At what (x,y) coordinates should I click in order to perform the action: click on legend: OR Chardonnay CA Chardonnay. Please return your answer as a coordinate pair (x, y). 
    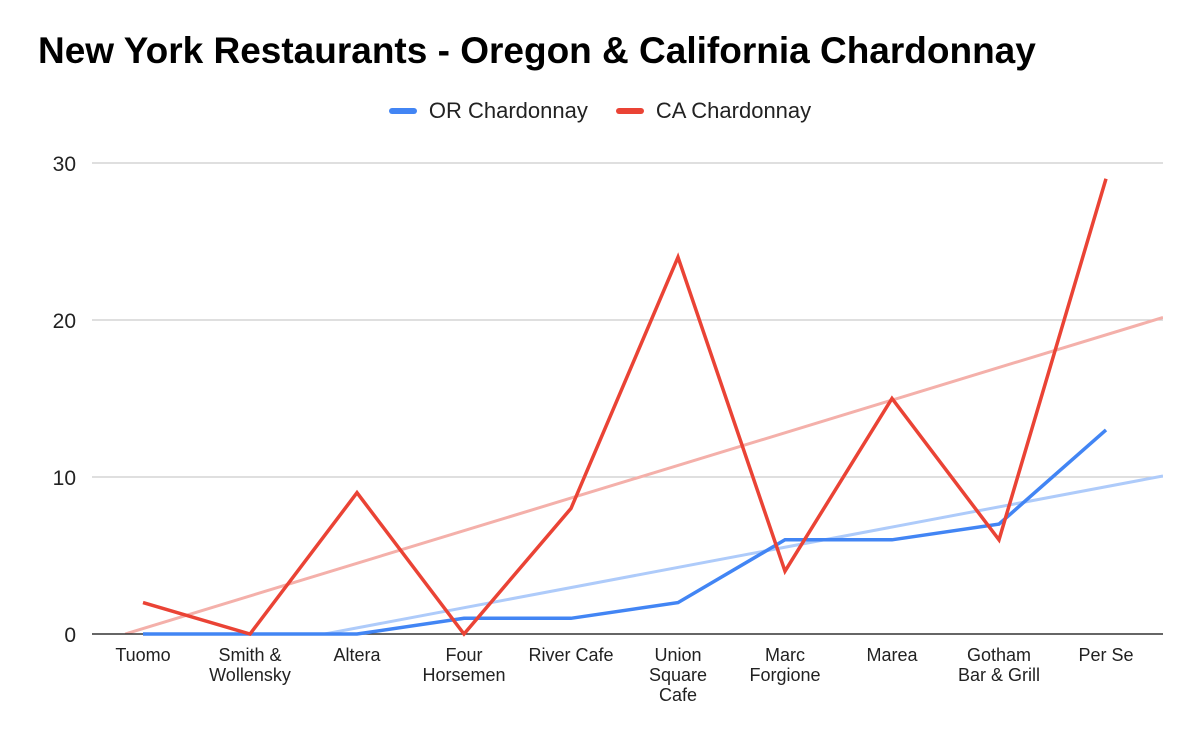
    Looking at the image, I should click on (600, 111).